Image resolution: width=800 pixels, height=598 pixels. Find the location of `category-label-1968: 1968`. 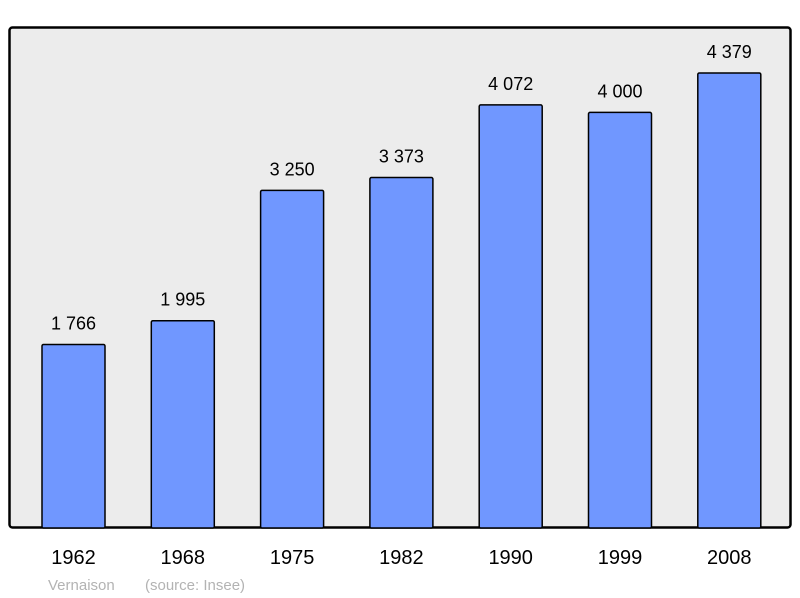

category-label-1968: 1968 is located at coordinates (183, 558).